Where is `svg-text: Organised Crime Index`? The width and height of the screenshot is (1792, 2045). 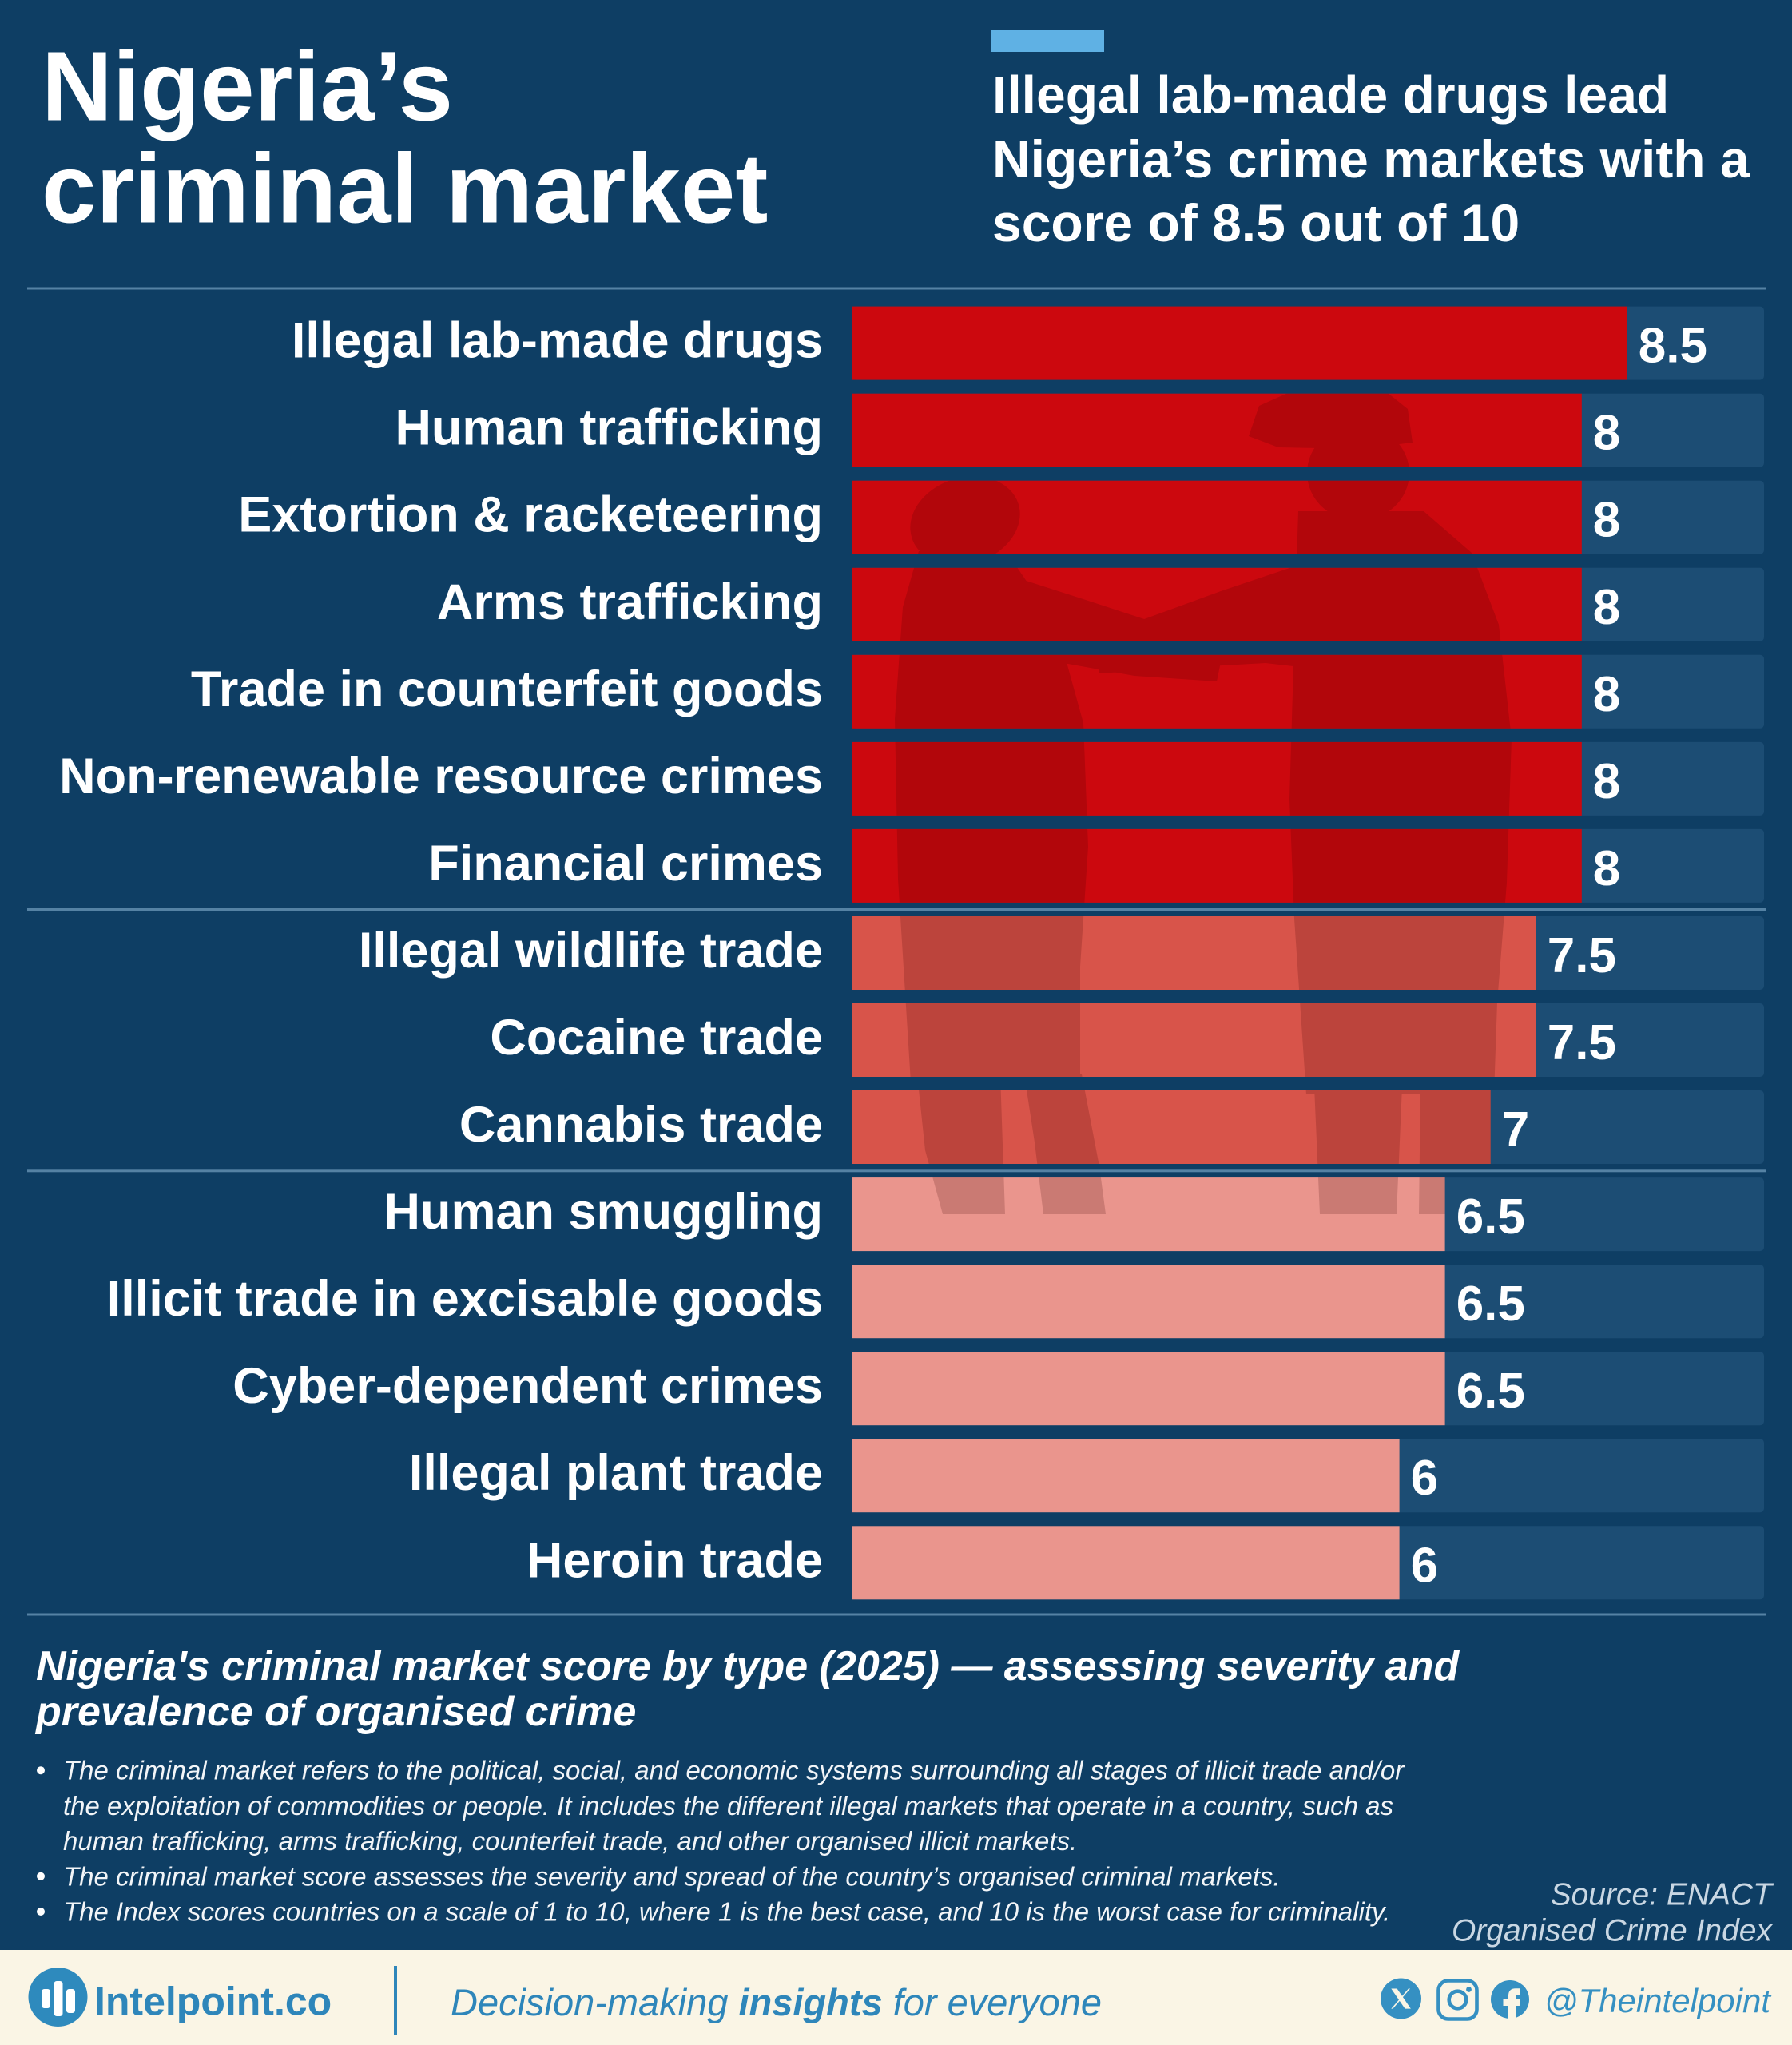
svg-text: Organised Crime Index is located at coordinates (1613, 1931).